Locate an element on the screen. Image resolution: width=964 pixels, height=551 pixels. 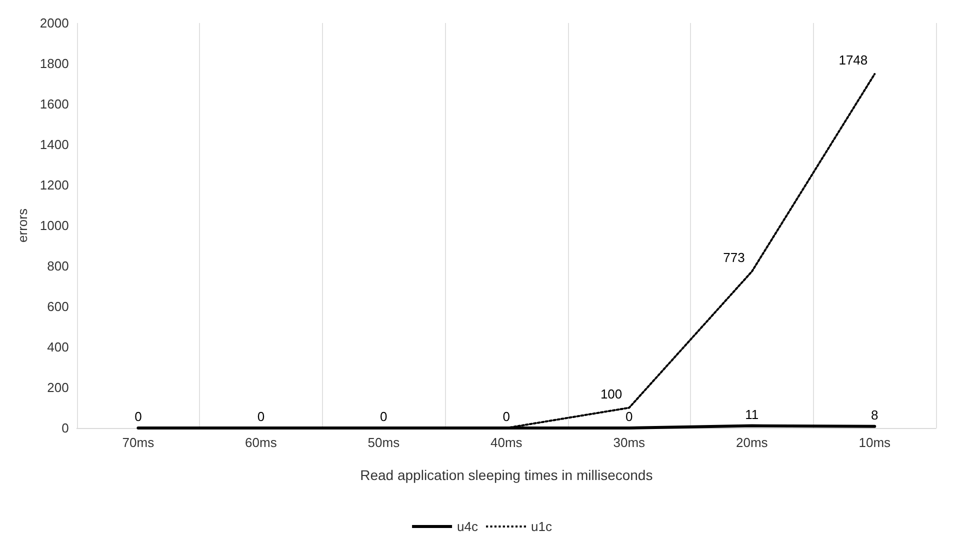
x-tick-label: 20ms is located at coordinates (752, 442).